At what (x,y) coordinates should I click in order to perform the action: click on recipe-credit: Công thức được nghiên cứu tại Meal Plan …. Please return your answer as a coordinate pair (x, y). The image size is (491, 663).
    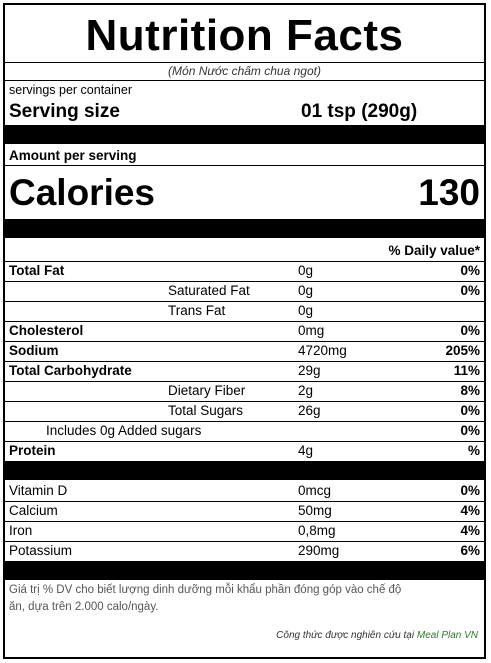
    Looking at the image, I should click on (377, 636).